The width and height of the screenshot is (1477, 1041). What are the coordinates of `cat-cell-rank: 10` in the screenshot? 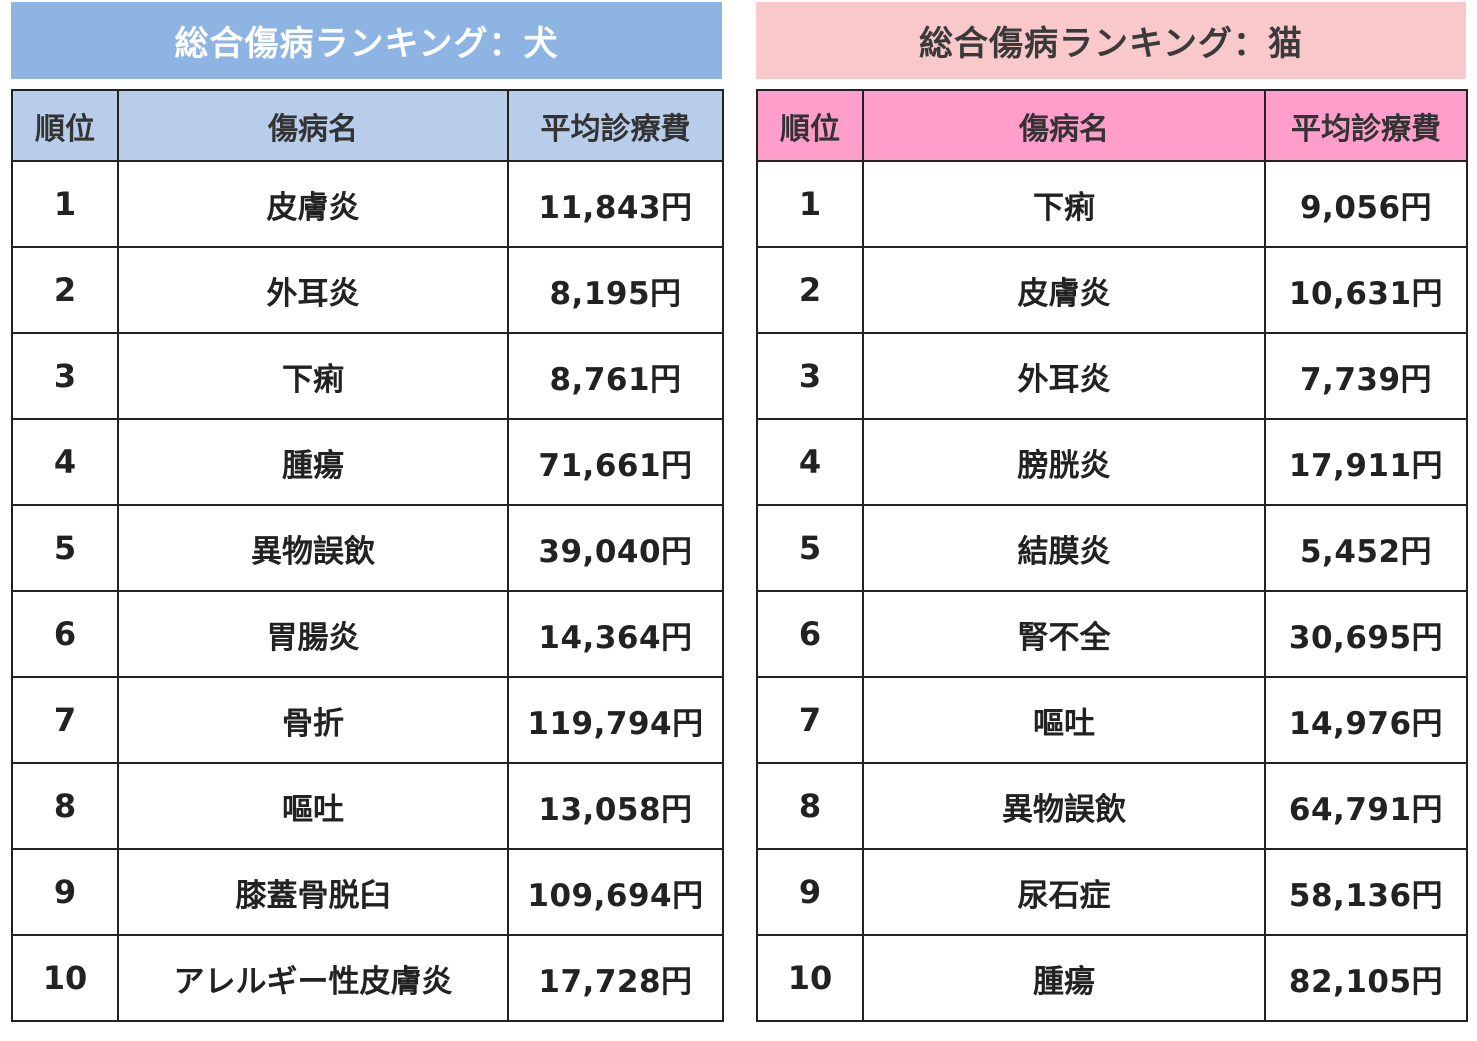 It's located at (810, 978).